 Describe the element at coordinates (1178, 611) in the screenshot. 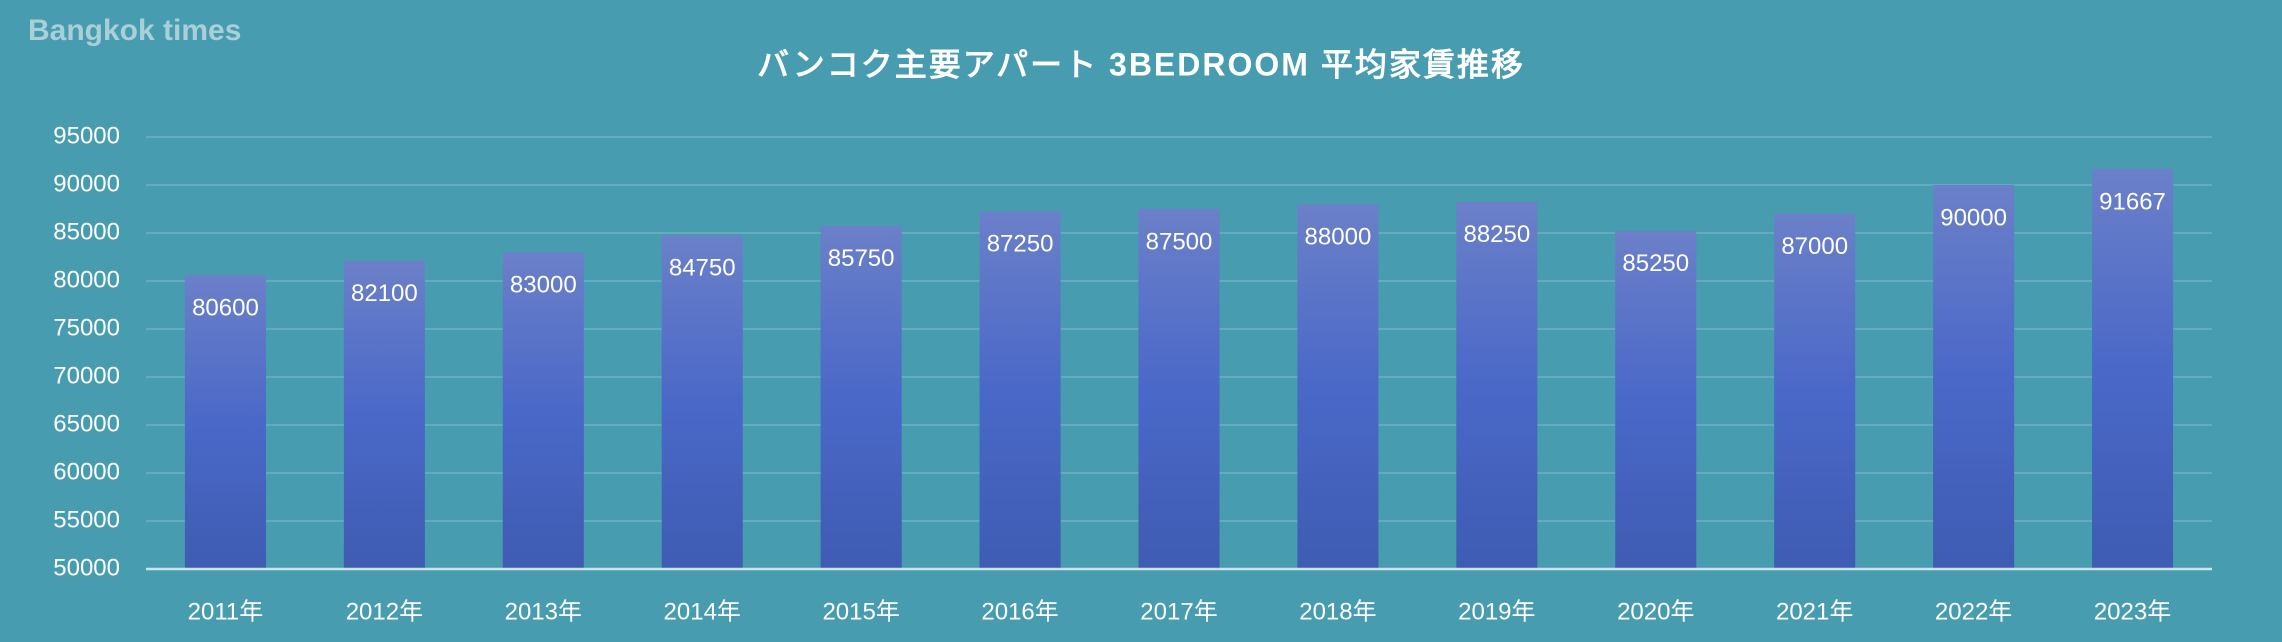

I see `x-tick-label: 2017年` at that location.